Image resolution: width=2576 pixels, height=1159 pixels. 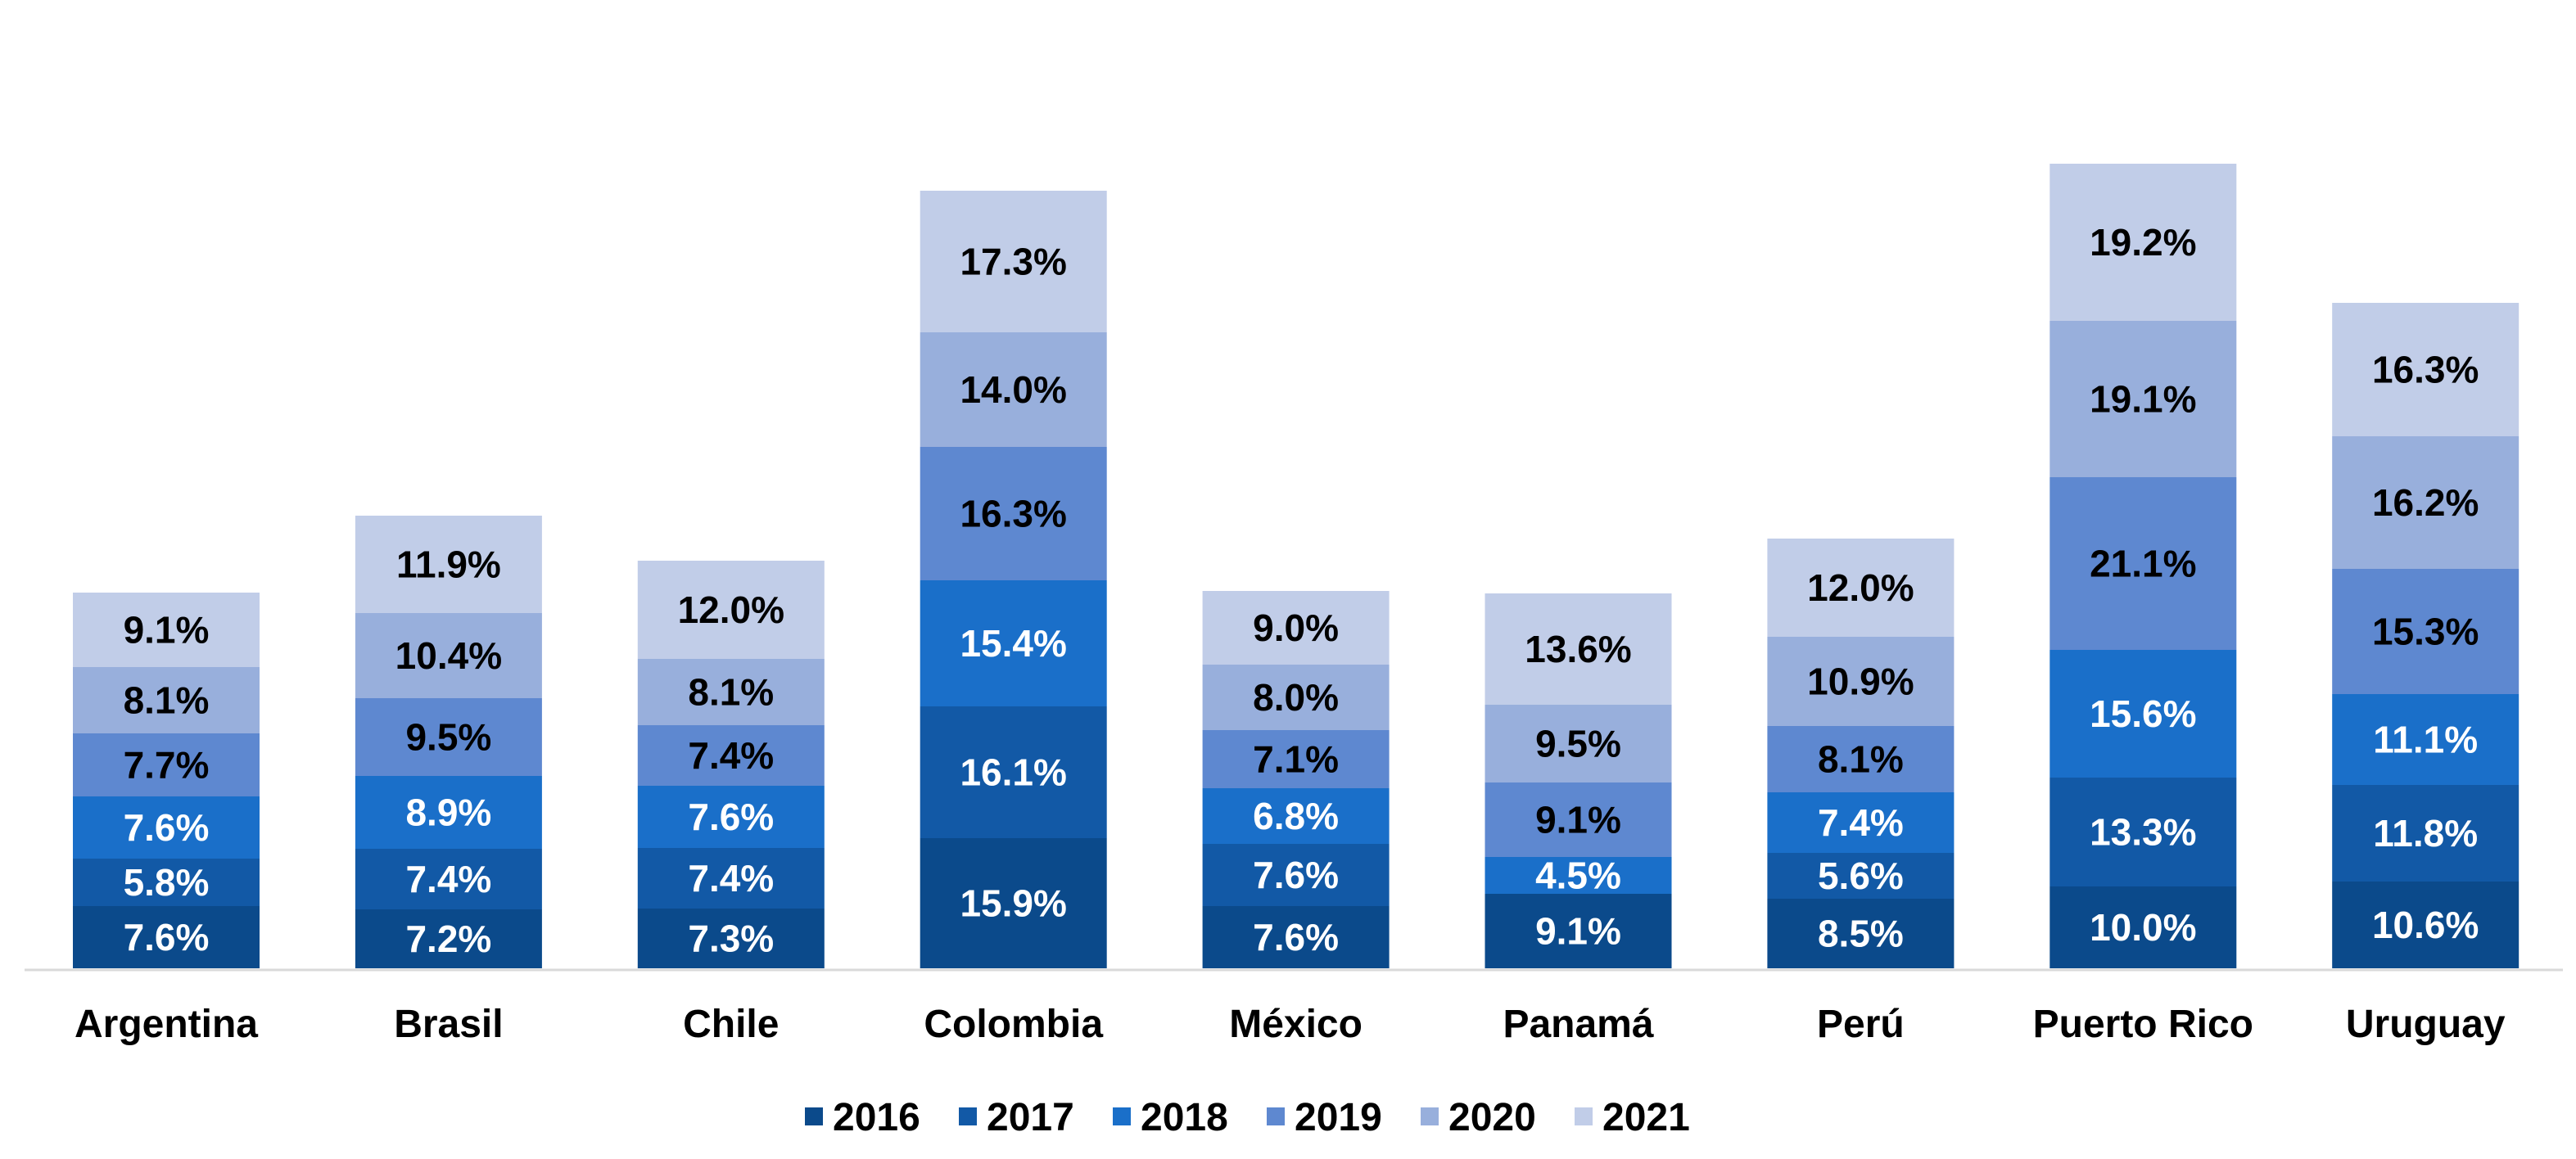 I want to click on data-label: 15.6%, so click(x=2143, y=713).